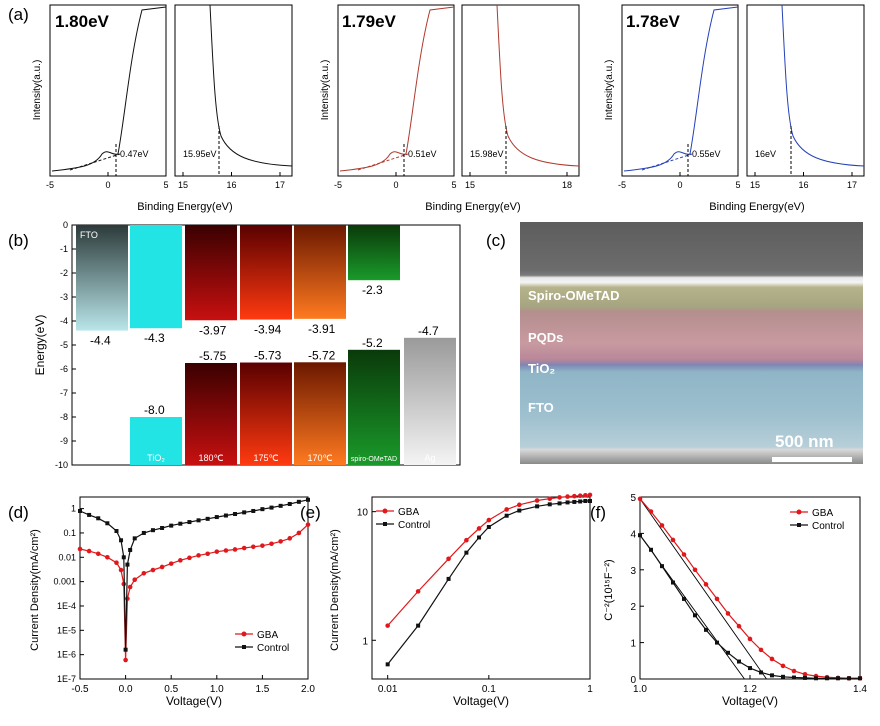 Image resolution: width=880 pixels, height=726 pixels. What do you see at coordinates (64, 249) in the screenshot?
I see `energy-ytick-label: -1` at bounding box center [64, 249].